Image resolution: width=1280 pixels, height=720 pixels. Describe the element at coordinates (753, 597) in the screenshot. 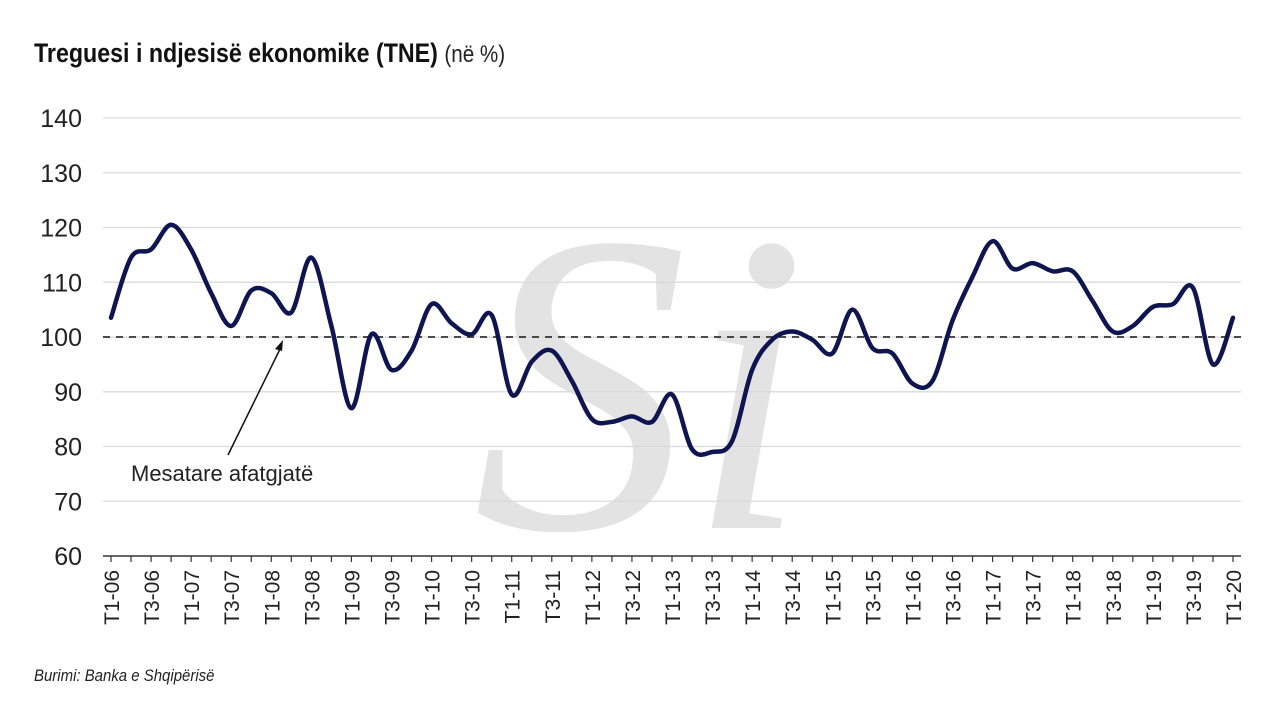

I see `x-tick-label: T1-14` at that location.